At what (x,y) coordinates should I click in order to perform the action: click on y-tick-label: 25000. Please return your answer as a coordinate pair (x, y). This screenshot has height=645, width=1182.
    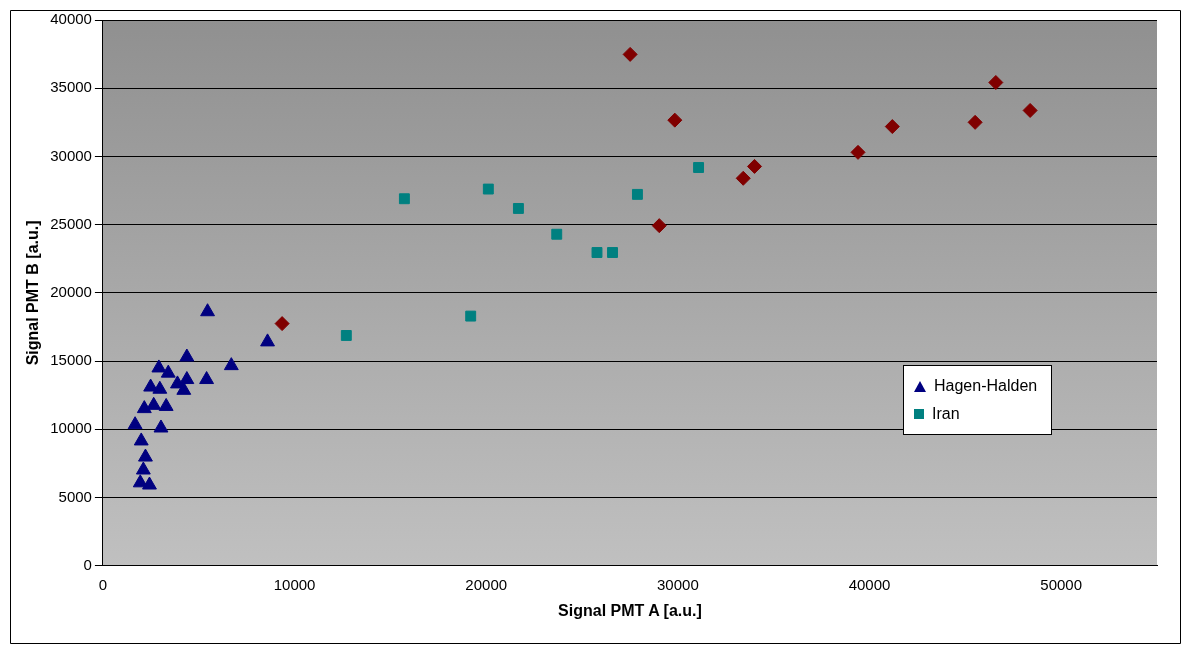
    Looking at the image, I should click on (71, 223).